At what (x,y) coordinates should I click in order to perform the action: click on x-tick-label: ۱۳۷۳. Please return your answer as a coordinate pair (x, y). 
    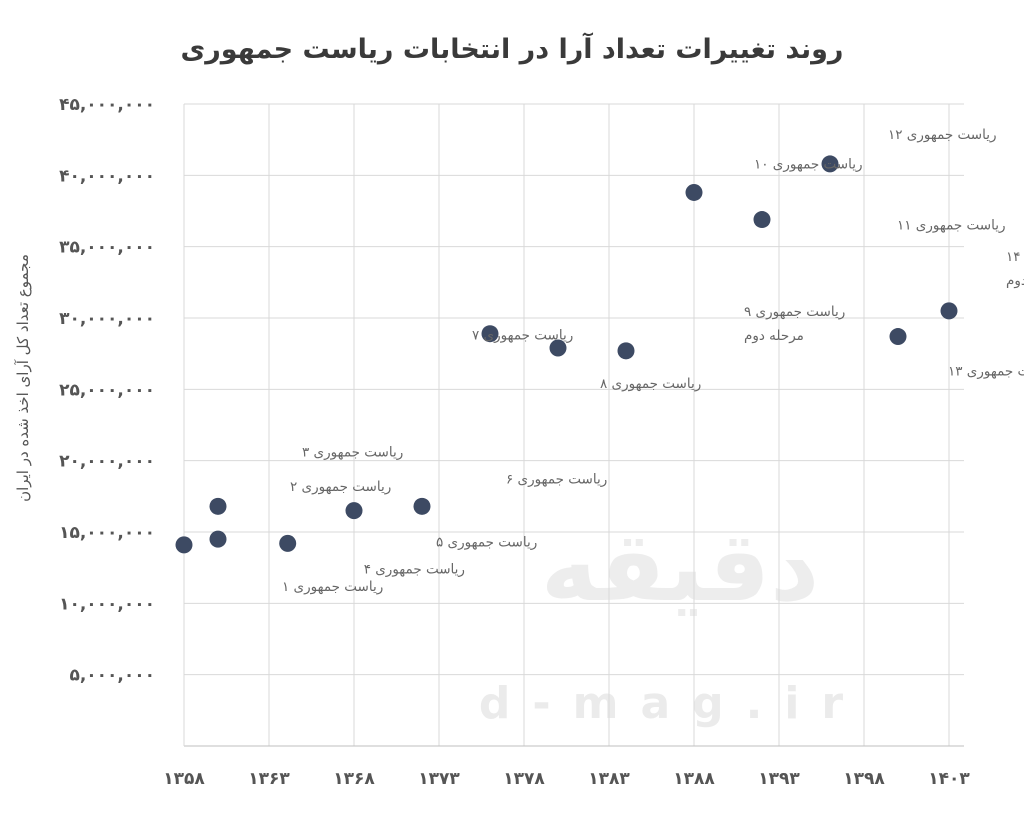
    Looking at the image, I should click on (439, 779).